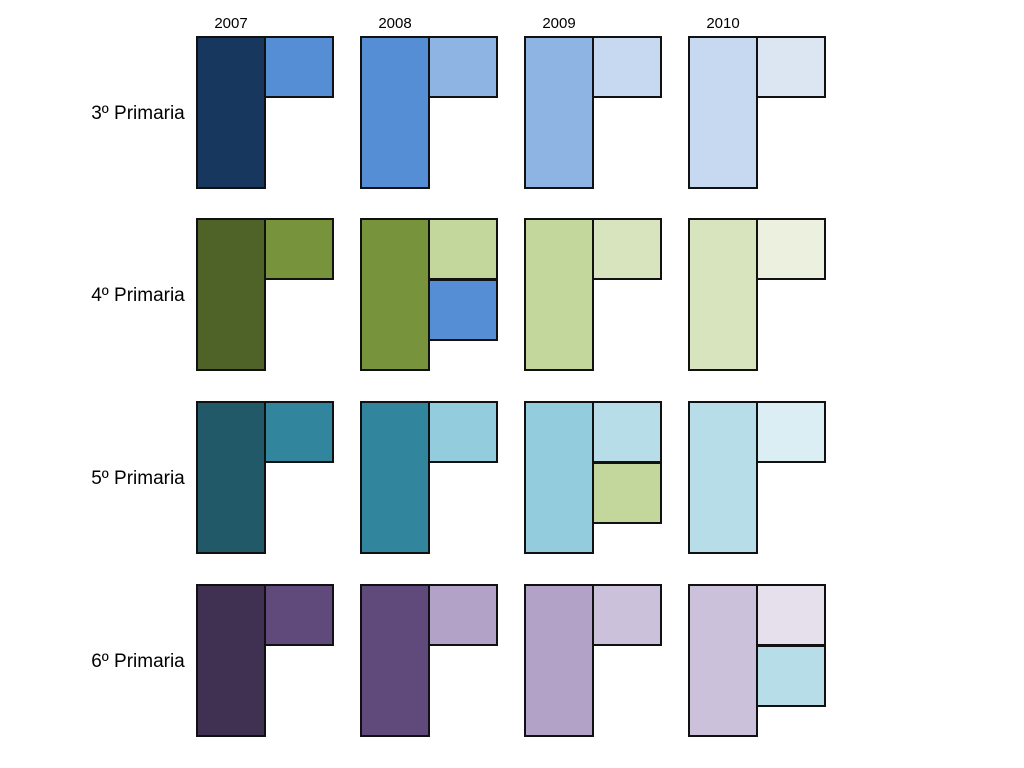  What do you see at coordinates (138, 478) in the screenshot?
I see `row-label: 5º Primaria` at bounding box center [138, 478].